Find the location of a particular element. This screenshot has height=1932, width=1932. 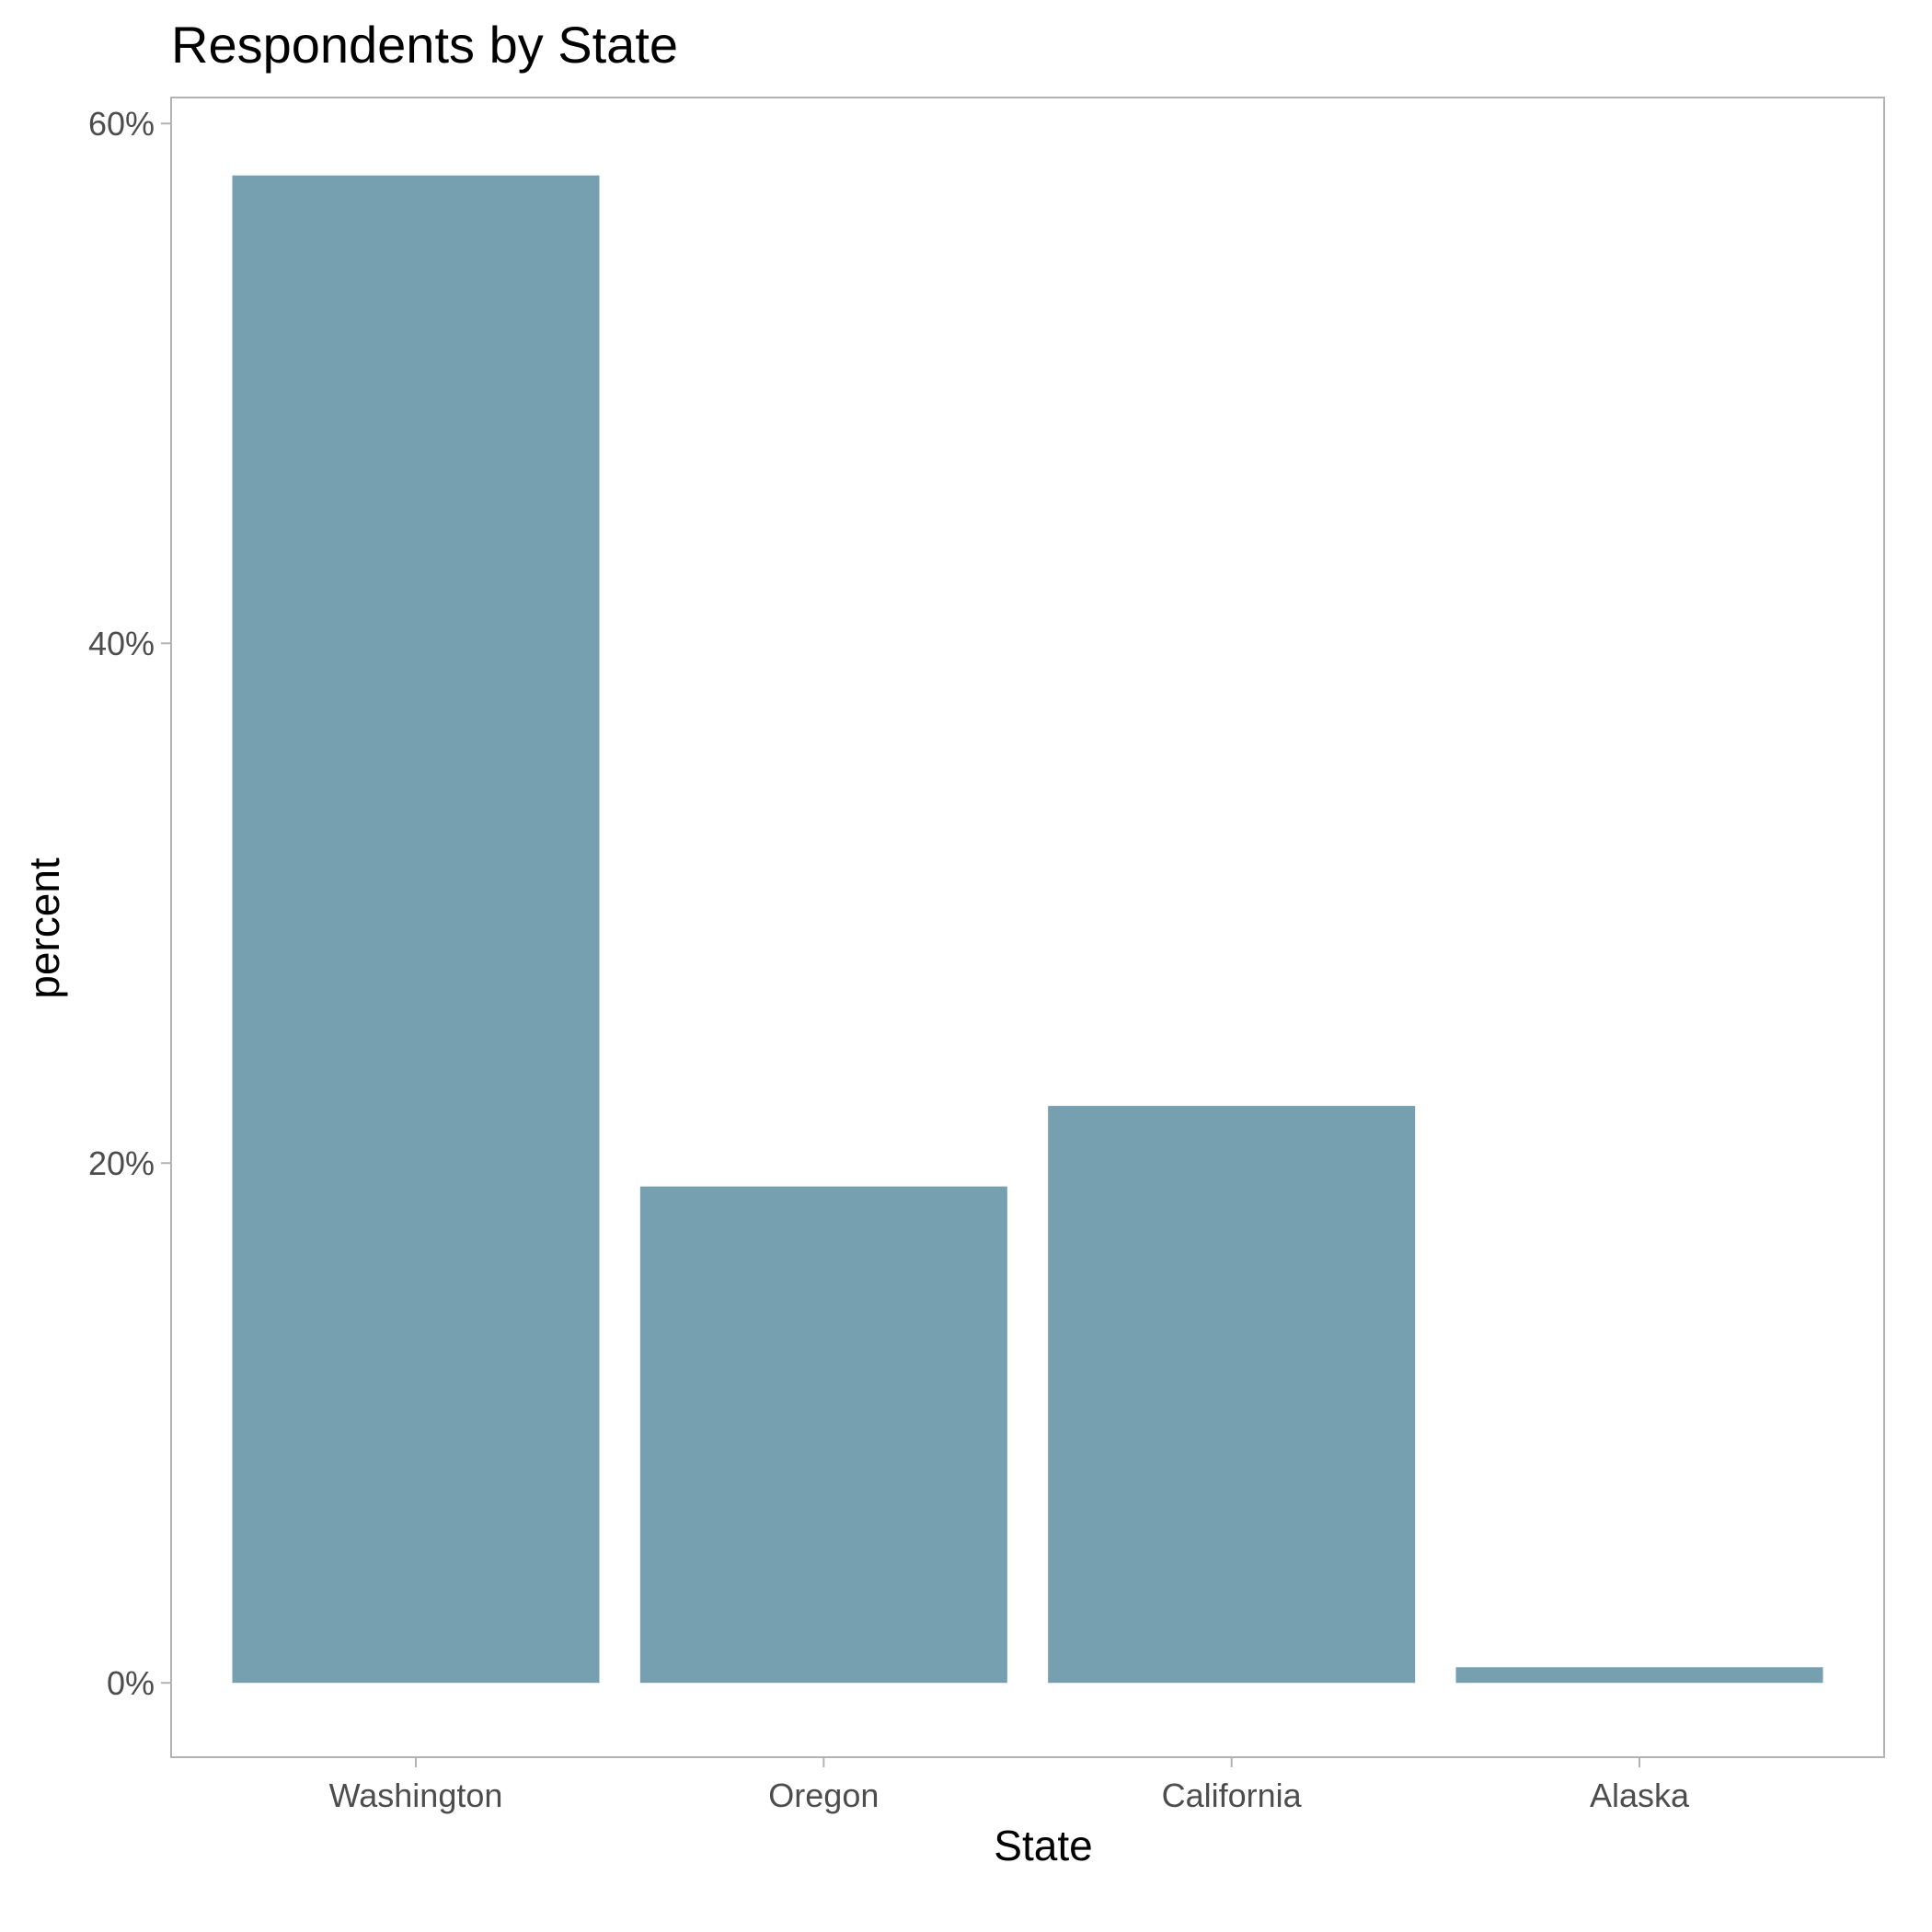

x-tick-label: Washington is located at coordinates (416, 1795).